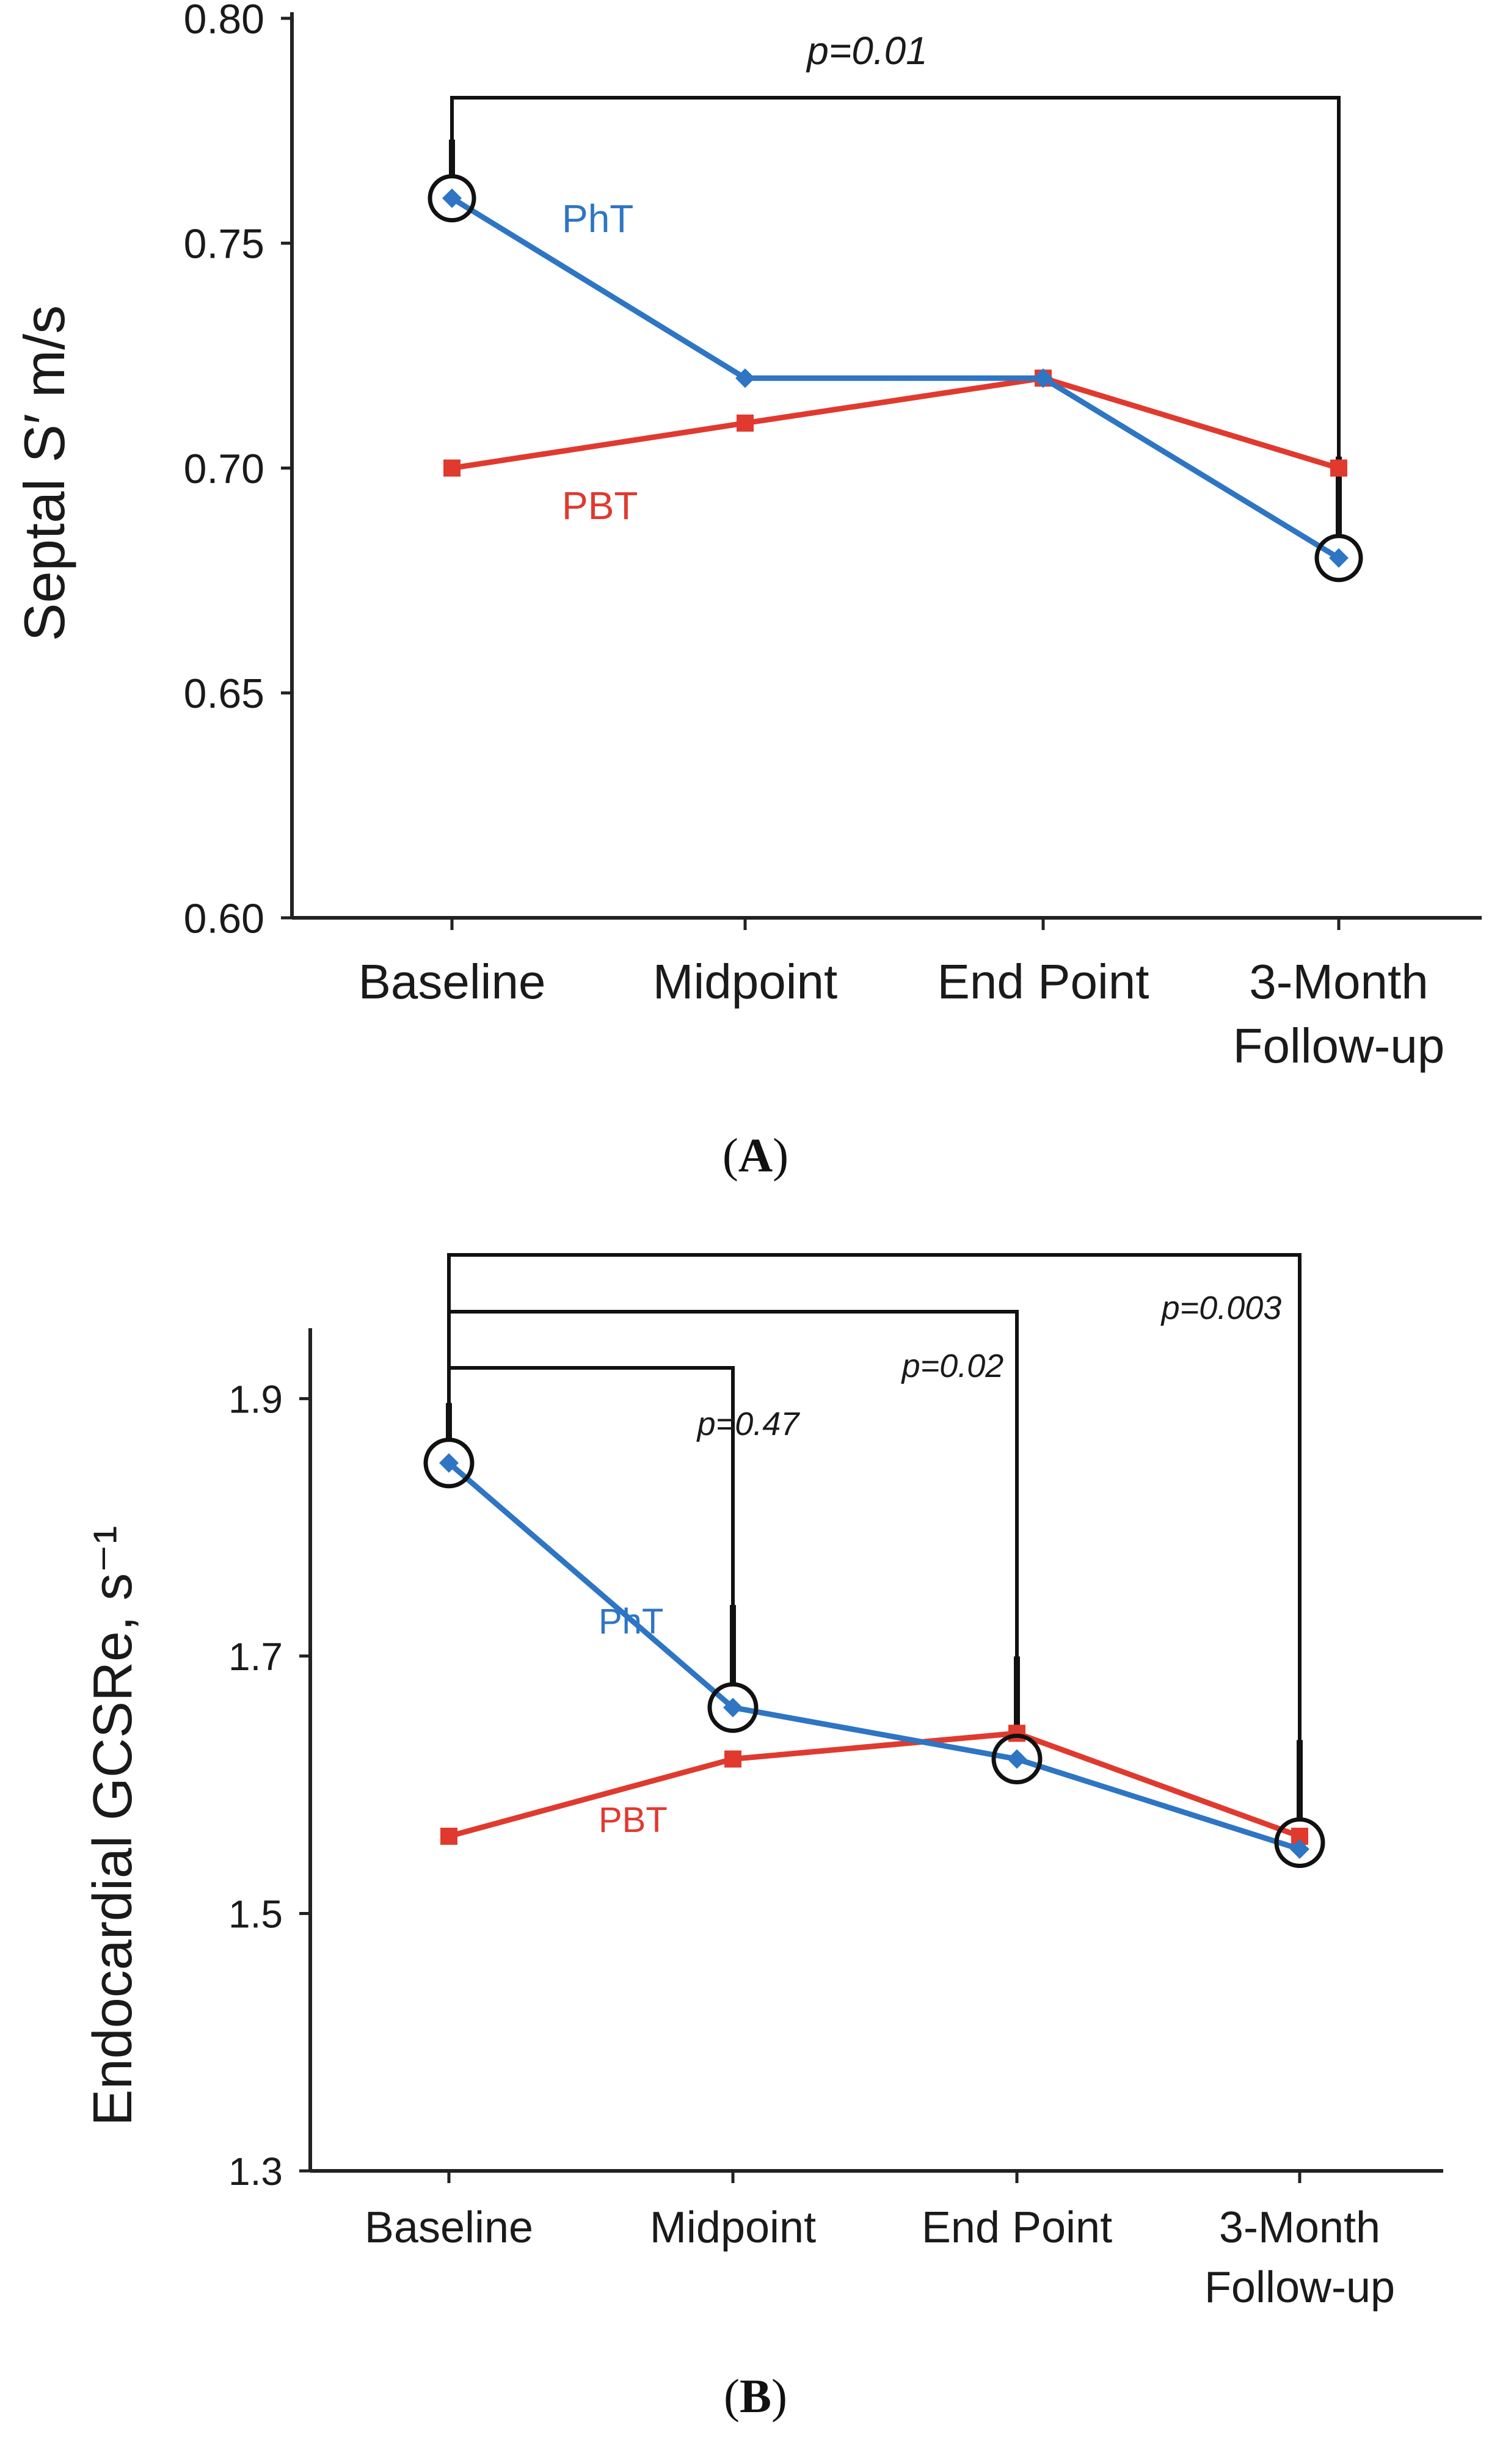 The image size is (1511, 2464). Describe the element at coordinates (255, 1657) in the screenshot. I see `y-tick-label: 1.7` at that location.